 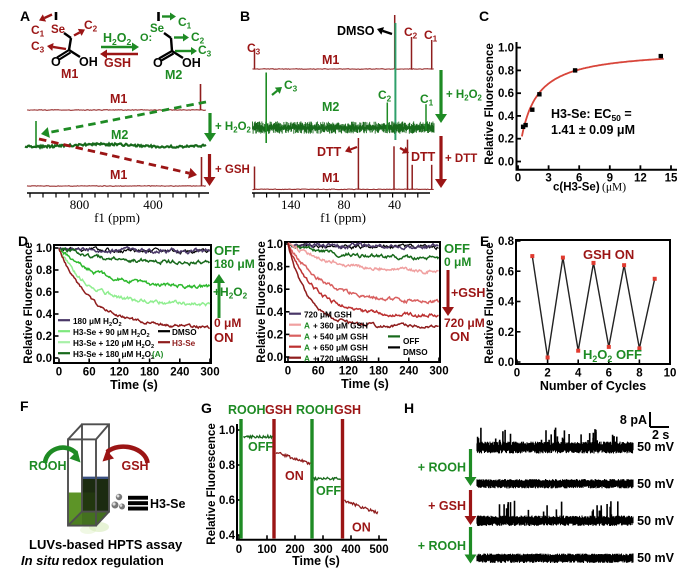 What do you see at coordinates (294, 550) in the screenshot?
I see `svg-text: 200` at bounding box center [294, 550].